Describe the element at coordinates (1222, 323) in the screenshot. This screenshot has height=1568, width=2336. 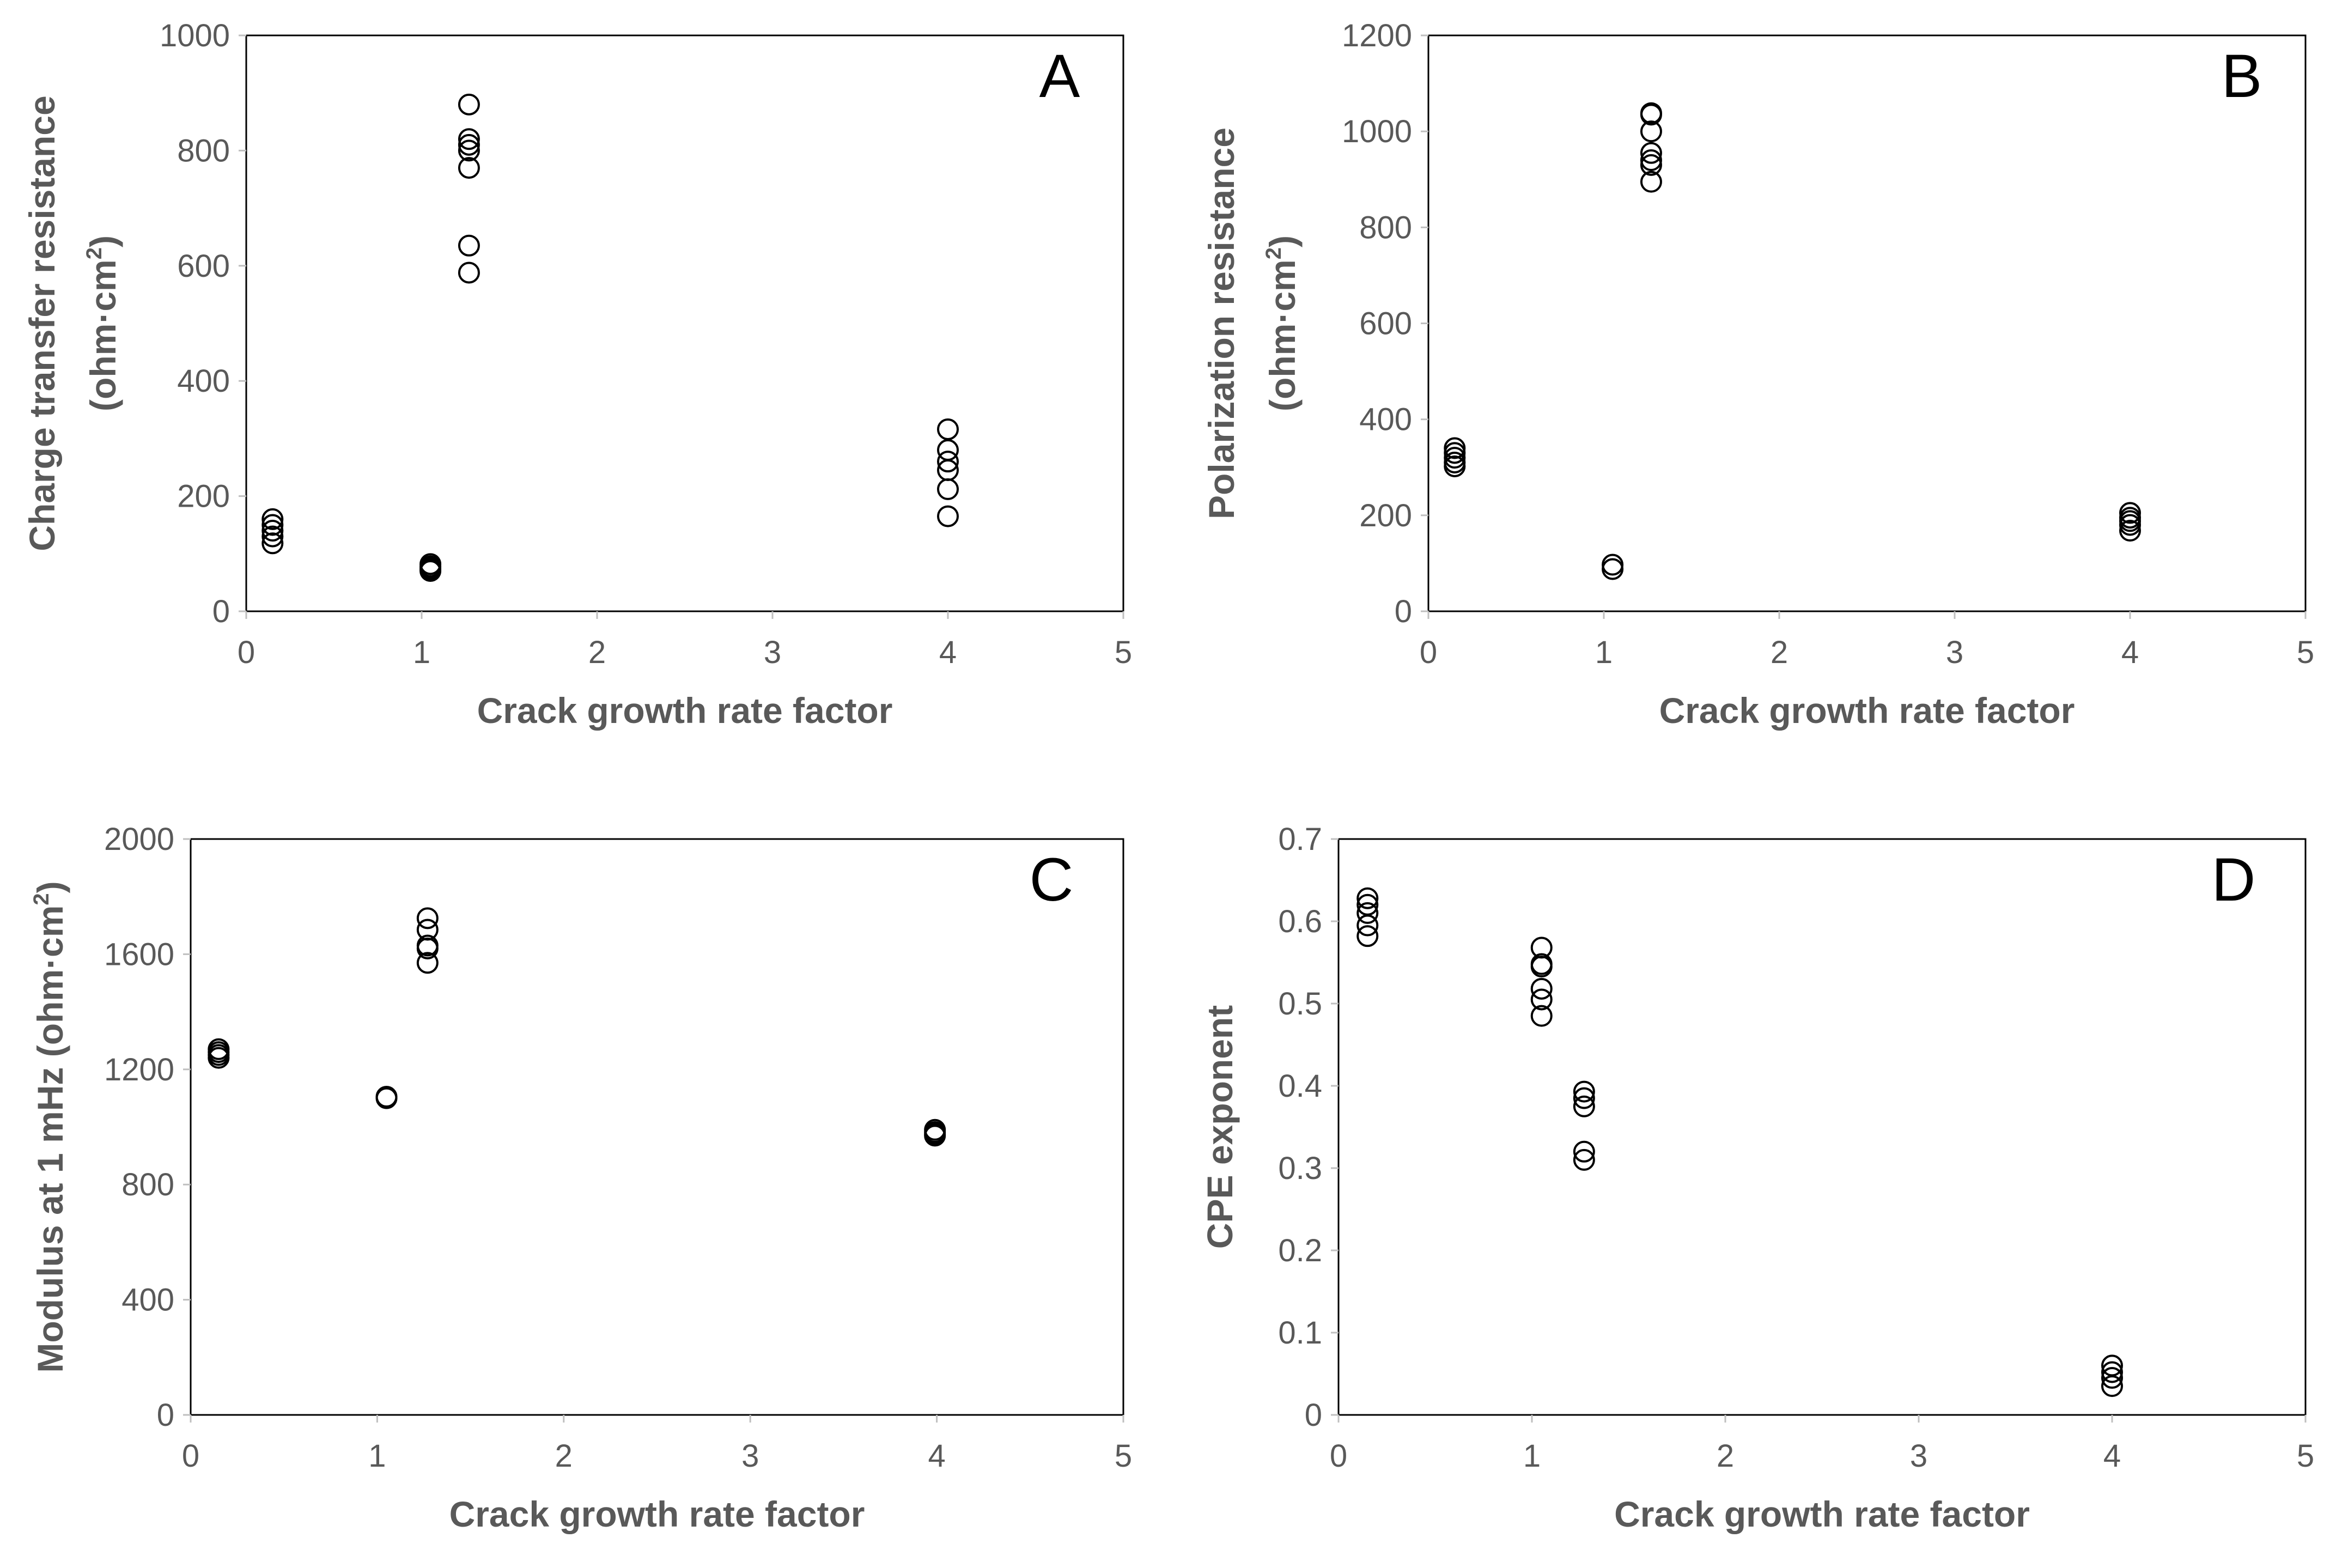
I see `y-axis-title: Polarization resistance` at that location.